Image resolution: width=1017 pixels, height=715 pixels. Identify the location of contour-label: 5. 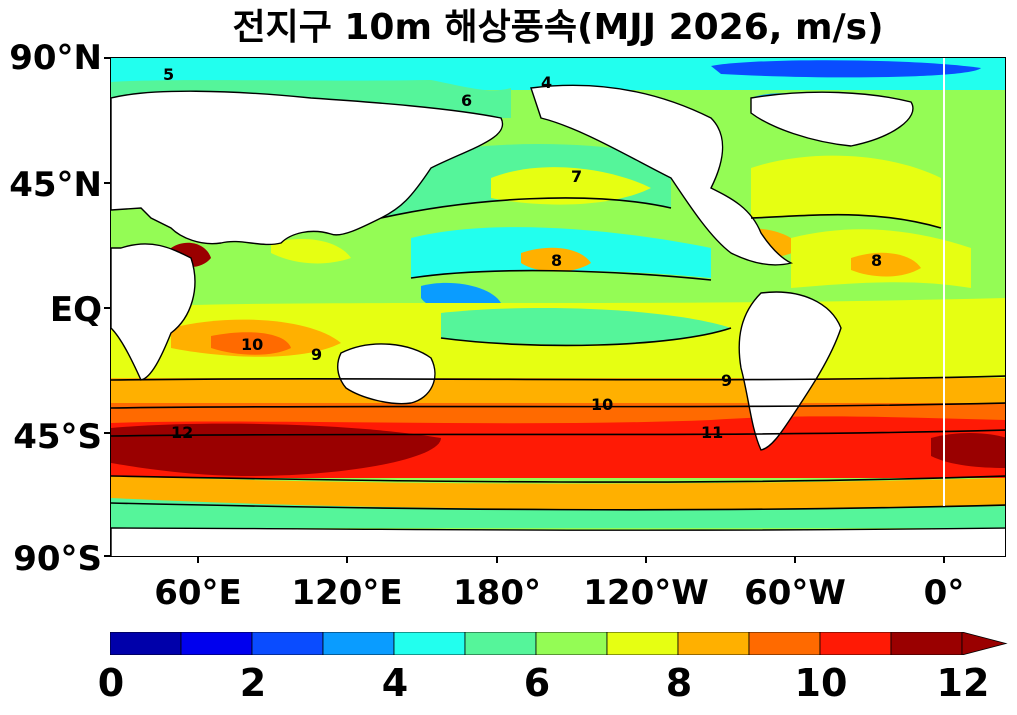
(168, 74).